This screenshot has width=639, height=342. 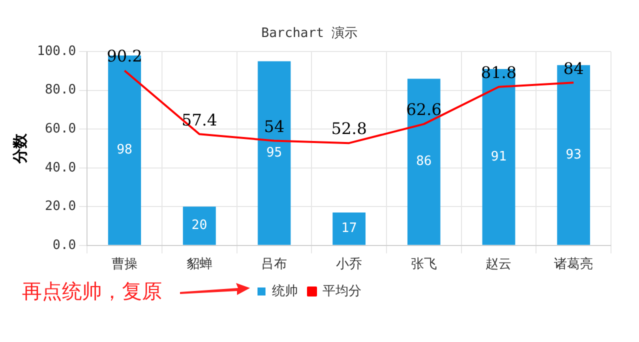 What do you see at coordinates (274, 263) in the screenshot?
I see `x-tick-label: 吕布` at bounding box center [274, 263].